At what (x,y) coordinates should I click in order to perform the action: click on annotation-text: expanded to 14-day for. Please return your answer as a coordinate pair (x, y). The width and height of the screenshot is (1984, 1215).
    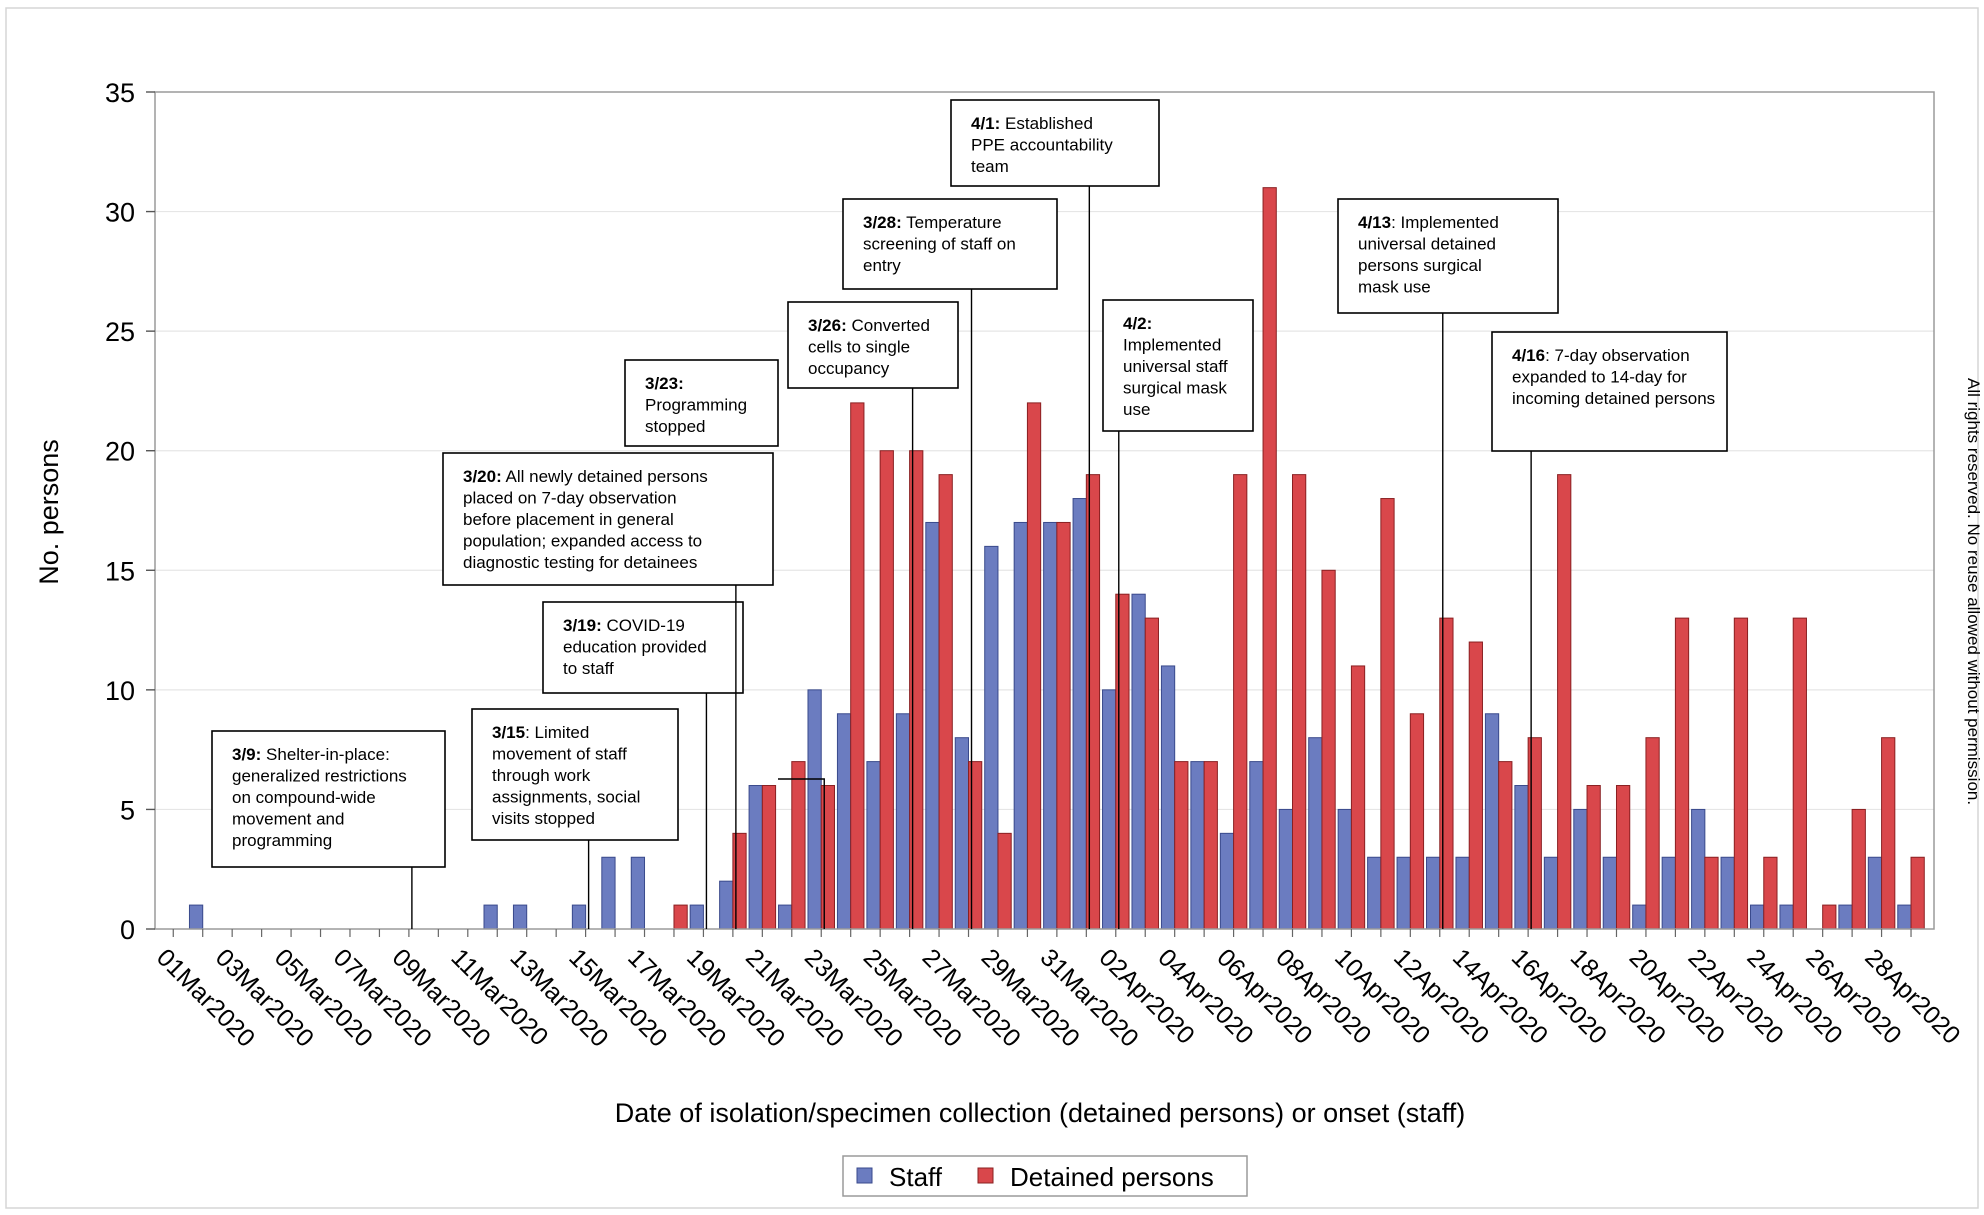
    Looking at the image, I should click on (1599, 377).